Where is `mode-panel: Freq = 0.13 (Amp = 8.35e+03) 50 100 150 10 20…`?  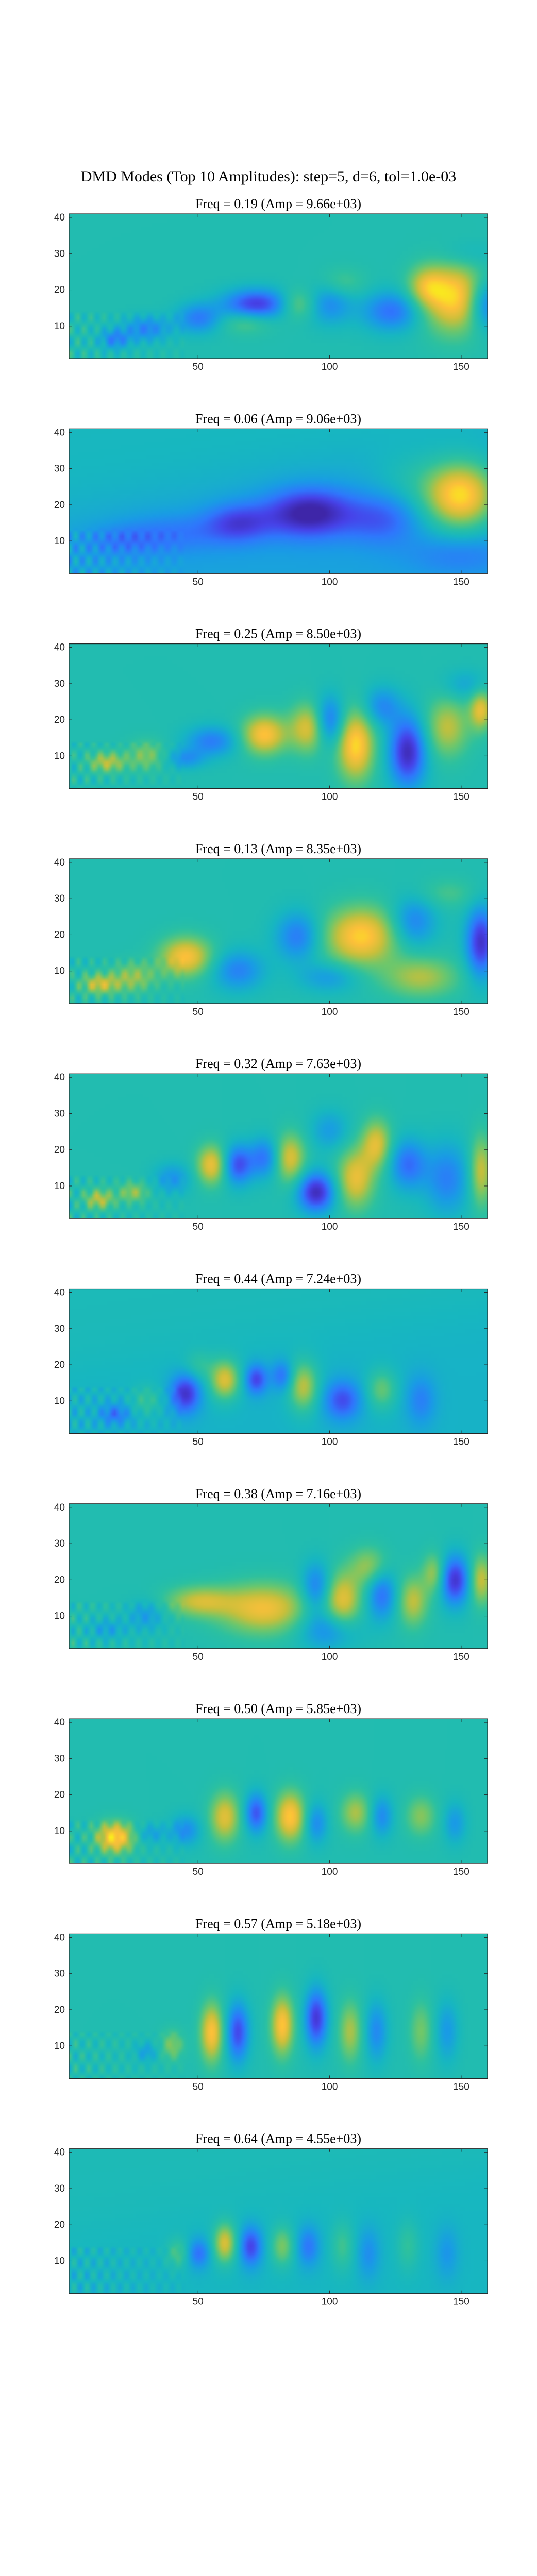
mode-panel: Freq = 0.13 (Amp = 8.35e+03) 50 100 150 10 20… is located at coordinates (271, 929).